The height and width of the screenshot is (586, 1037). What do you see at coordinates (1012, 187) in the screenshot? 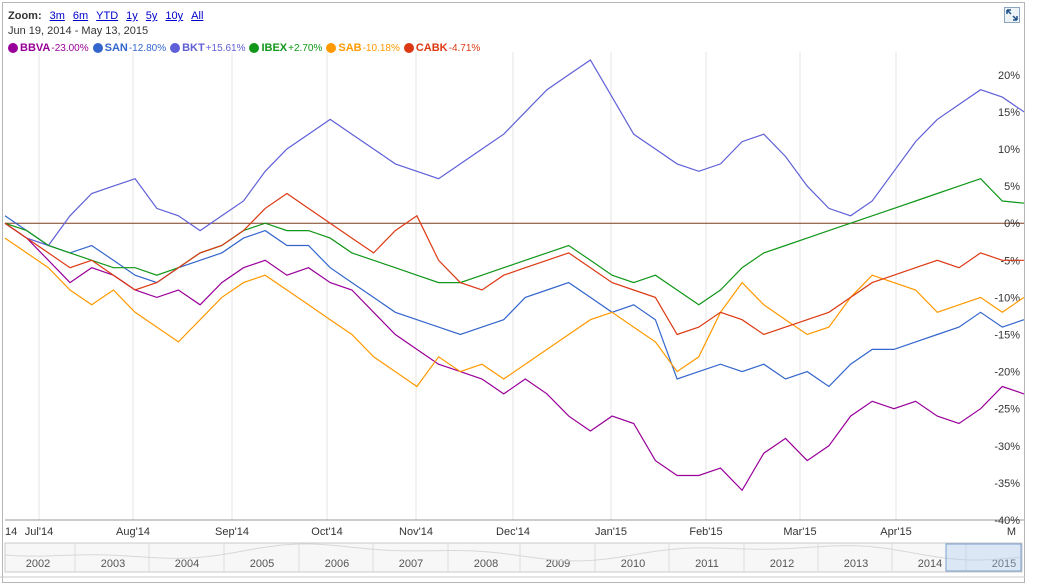
I see `y-tick-label: 5%` at bounding box center [1012, 187].